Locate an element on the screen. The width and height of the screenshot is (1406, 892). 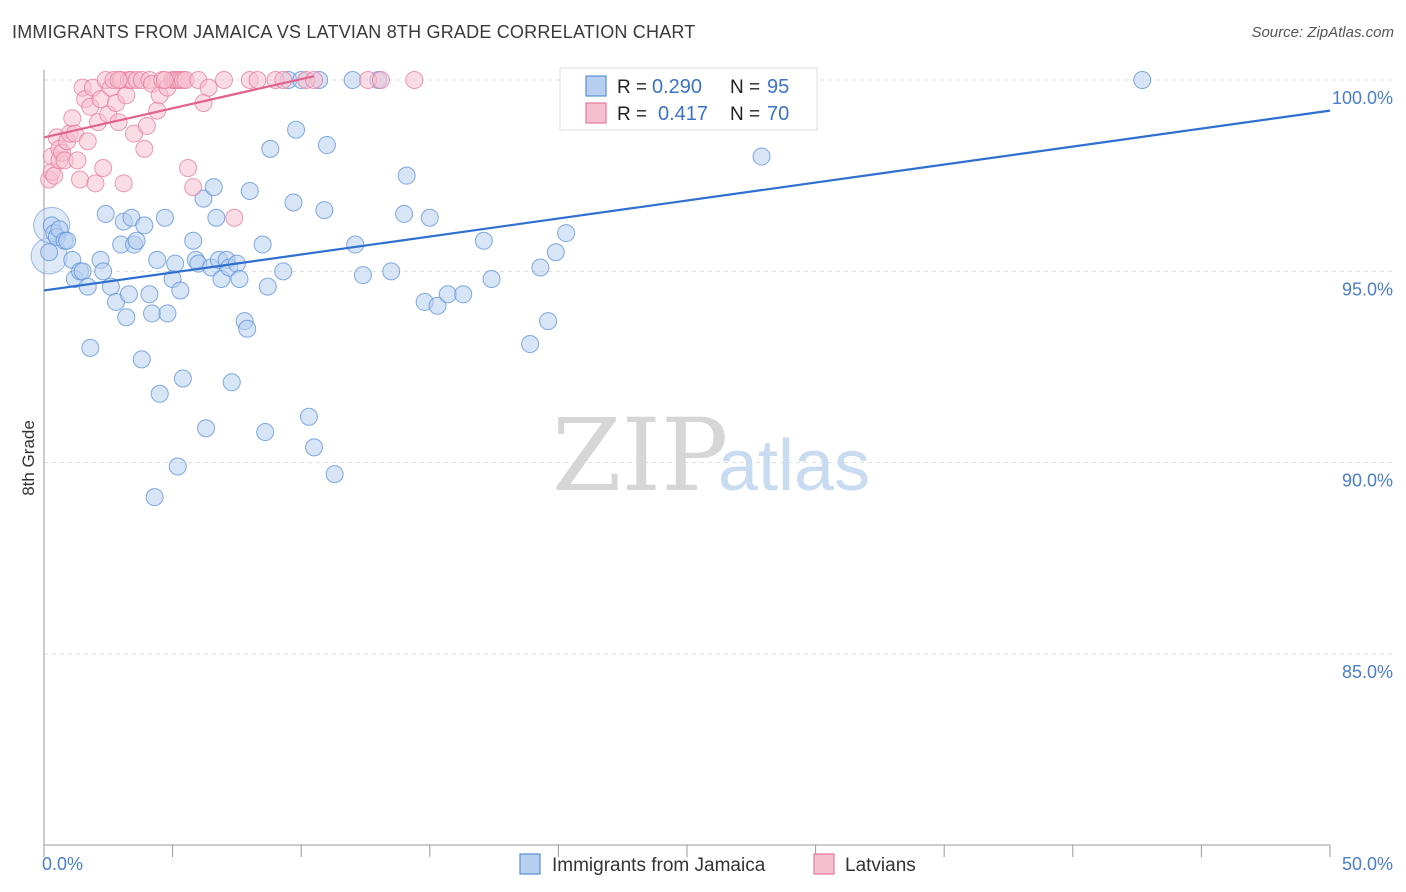
stats-n-label-latvians: N = is located at coordinates (745, 114).